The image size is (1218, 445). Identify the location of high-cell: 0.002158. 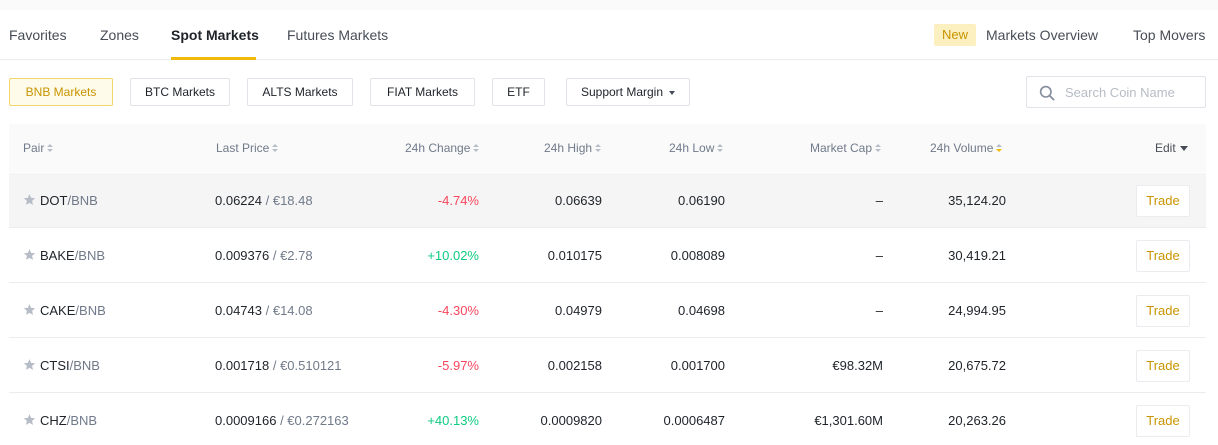
(574, 365).